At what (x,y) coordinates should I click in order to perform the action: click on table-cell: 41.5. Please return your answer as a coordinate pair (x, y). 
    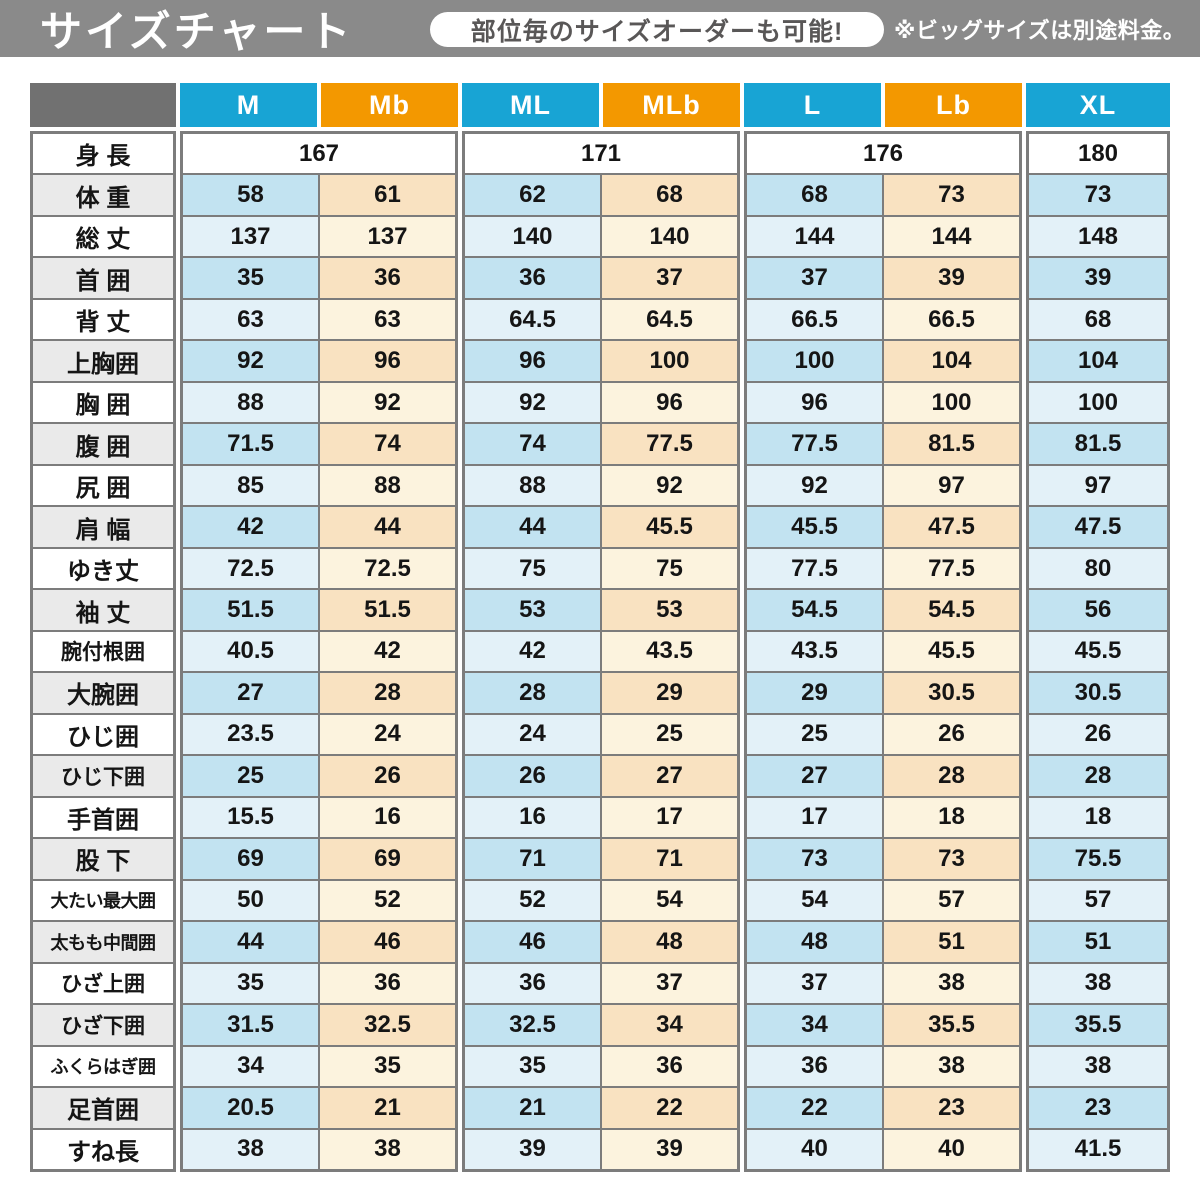
    Looking at the image, I should click on (1098, 1149).